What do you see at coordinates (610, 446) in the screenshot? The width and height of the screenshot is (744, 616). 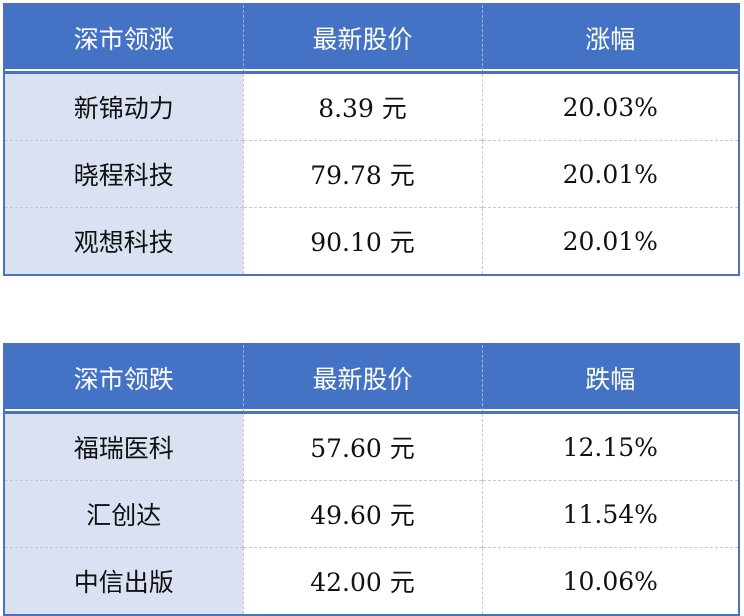 I see `change: 12.15%` at bounding box center [610, 446].